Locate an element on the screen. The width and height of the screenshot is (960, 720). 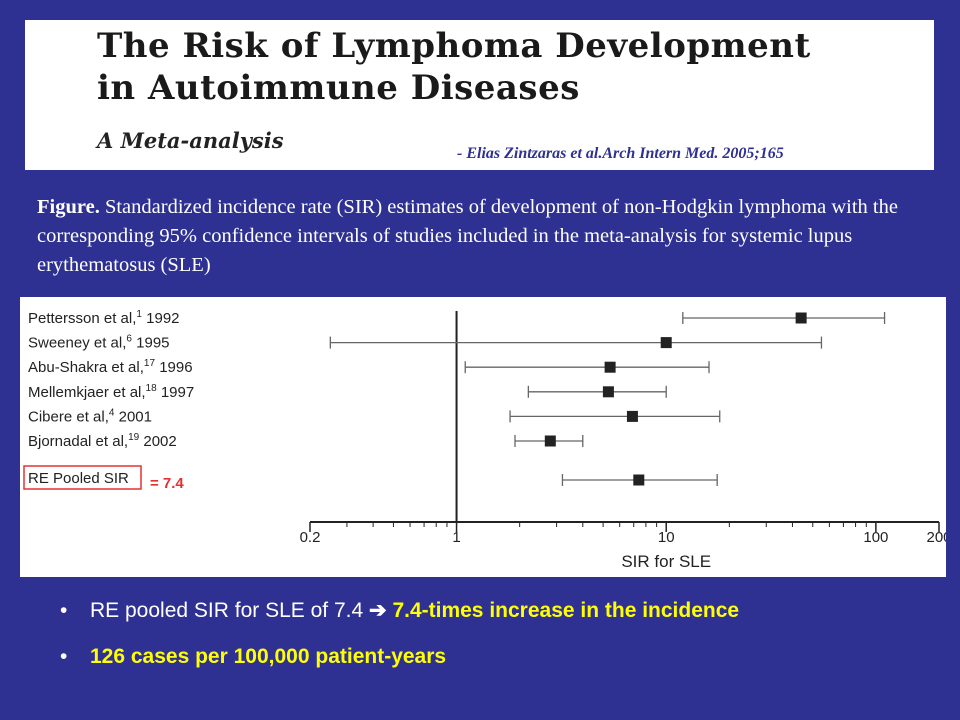
study-label: Pettersson et al,1 1992 is located at coordinates (104, 318).